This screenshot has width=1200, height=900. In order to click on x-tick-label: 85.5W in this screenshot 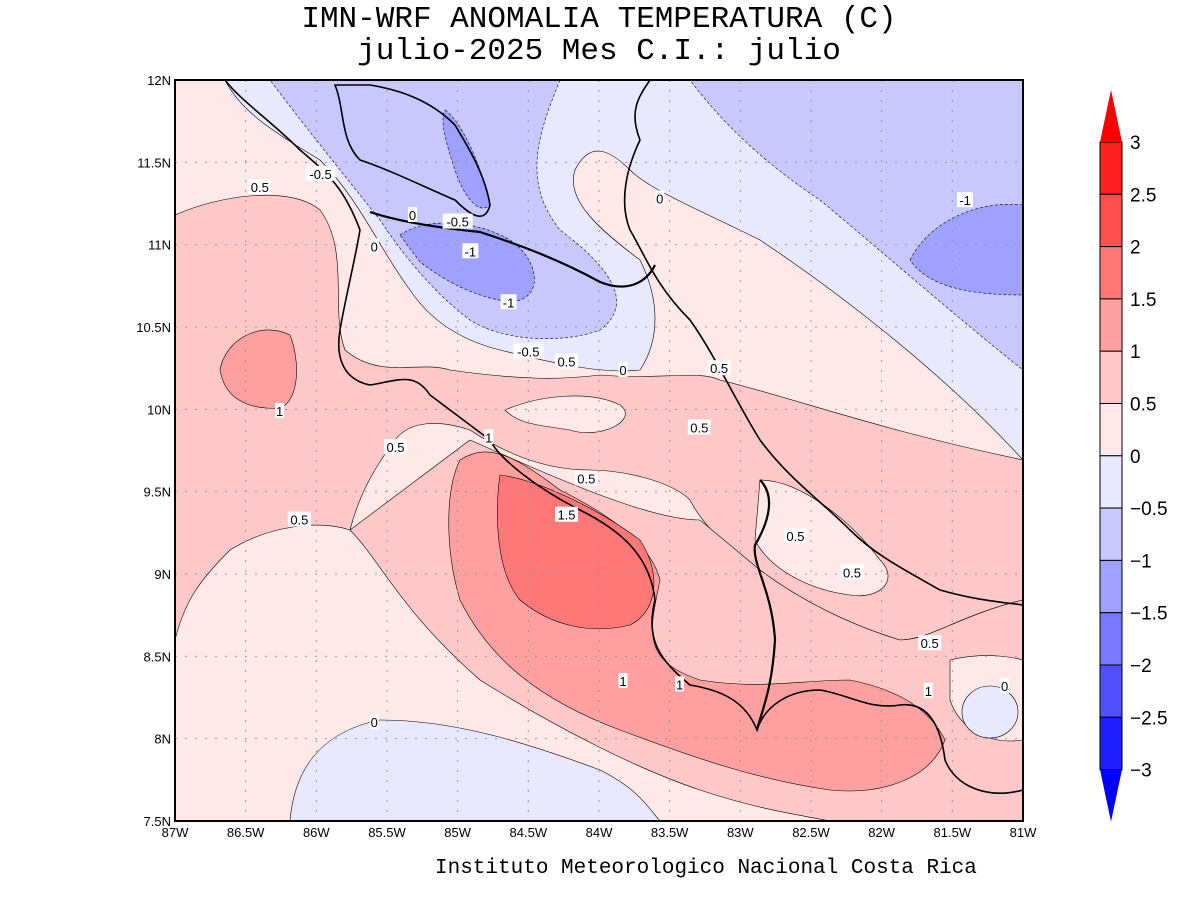, I will do `click(387, 832)`.